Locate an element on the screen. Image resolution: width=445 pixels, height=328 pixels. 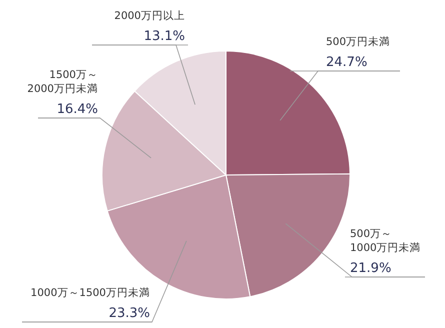
data-label: 16.4% is located at coordinates (77, 109).